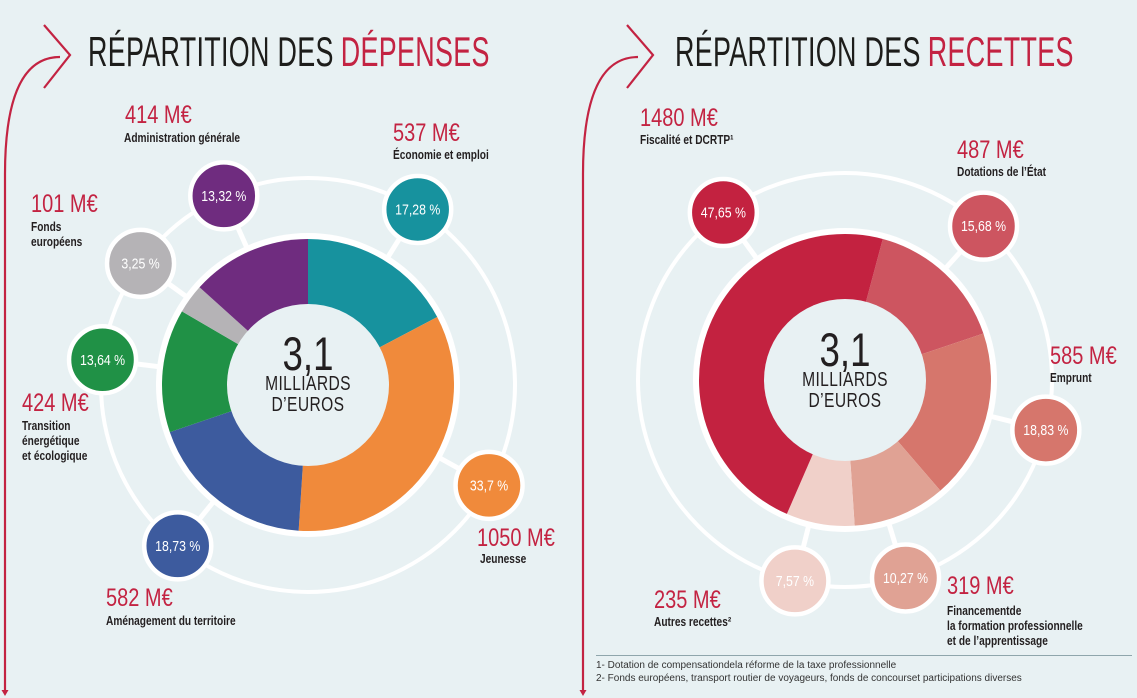 This screenshot has width=1137, height=698. What do you see at coordinates (64, 204) in the screenshot?
I see `segment-value-fonds-europeens: 101 M€` at bounding box center [64, 204].